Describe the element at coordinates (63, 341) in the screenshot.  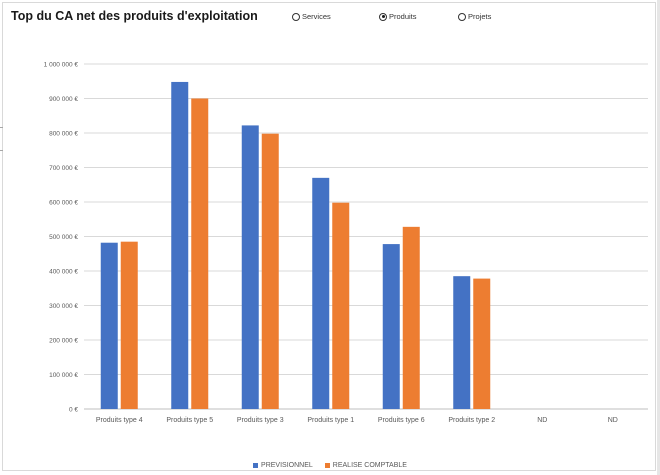
I see `y-tick-label: 200 000 €` at that location.